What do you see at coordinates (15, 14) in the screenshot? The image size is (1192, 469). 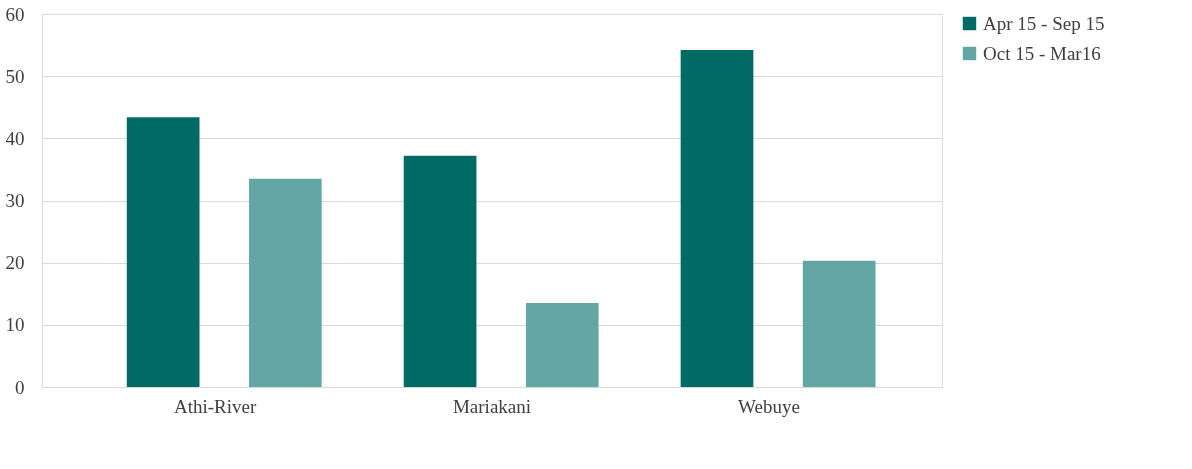 I see `y-tick-label: 60` at bounding box center [15, 14].